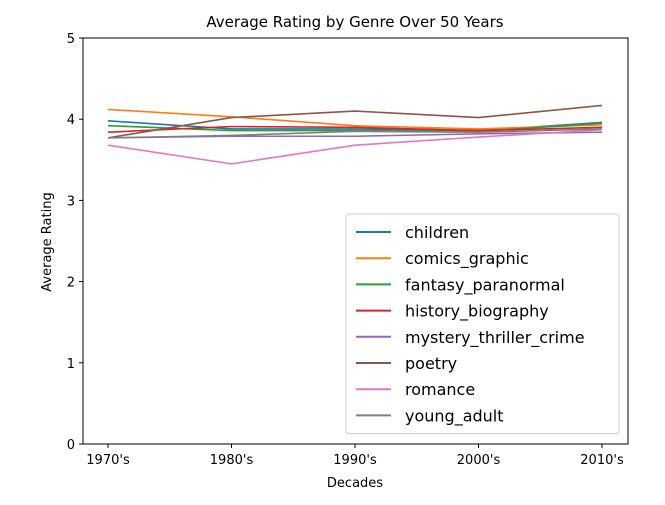  What do you see at coordinates (479, 460) in the screenshot?
I see `x-tick-label: 2000's` at bounding box center [479, 460].